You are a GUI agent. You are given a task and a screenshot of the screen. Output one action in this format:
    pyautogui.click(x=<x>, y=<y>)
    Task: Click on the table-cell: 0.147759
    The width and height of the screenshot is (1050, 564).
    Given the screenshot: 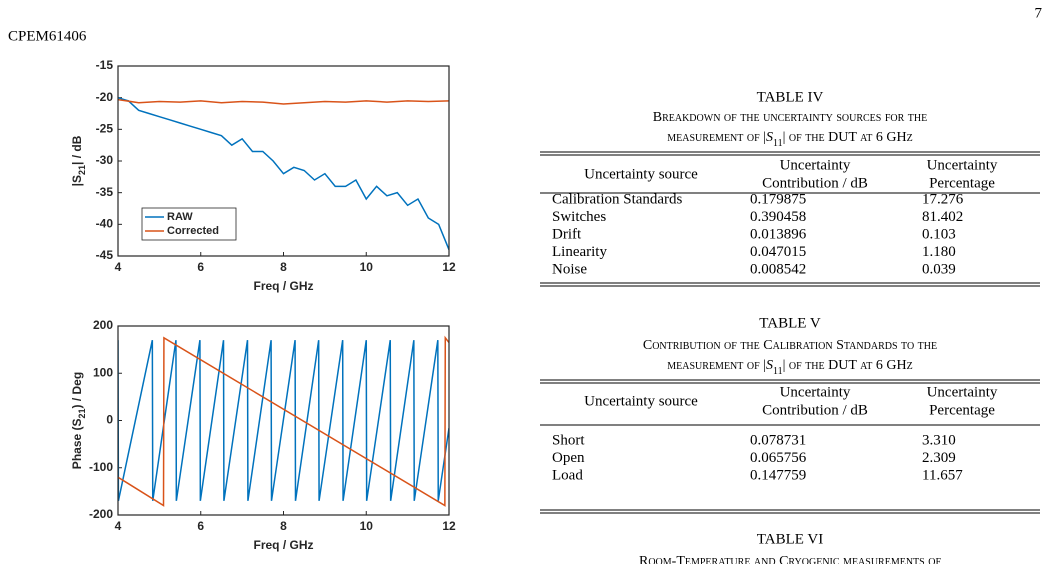 What is the action you would take?
    pyautogui.click(x=778, y=475)
    